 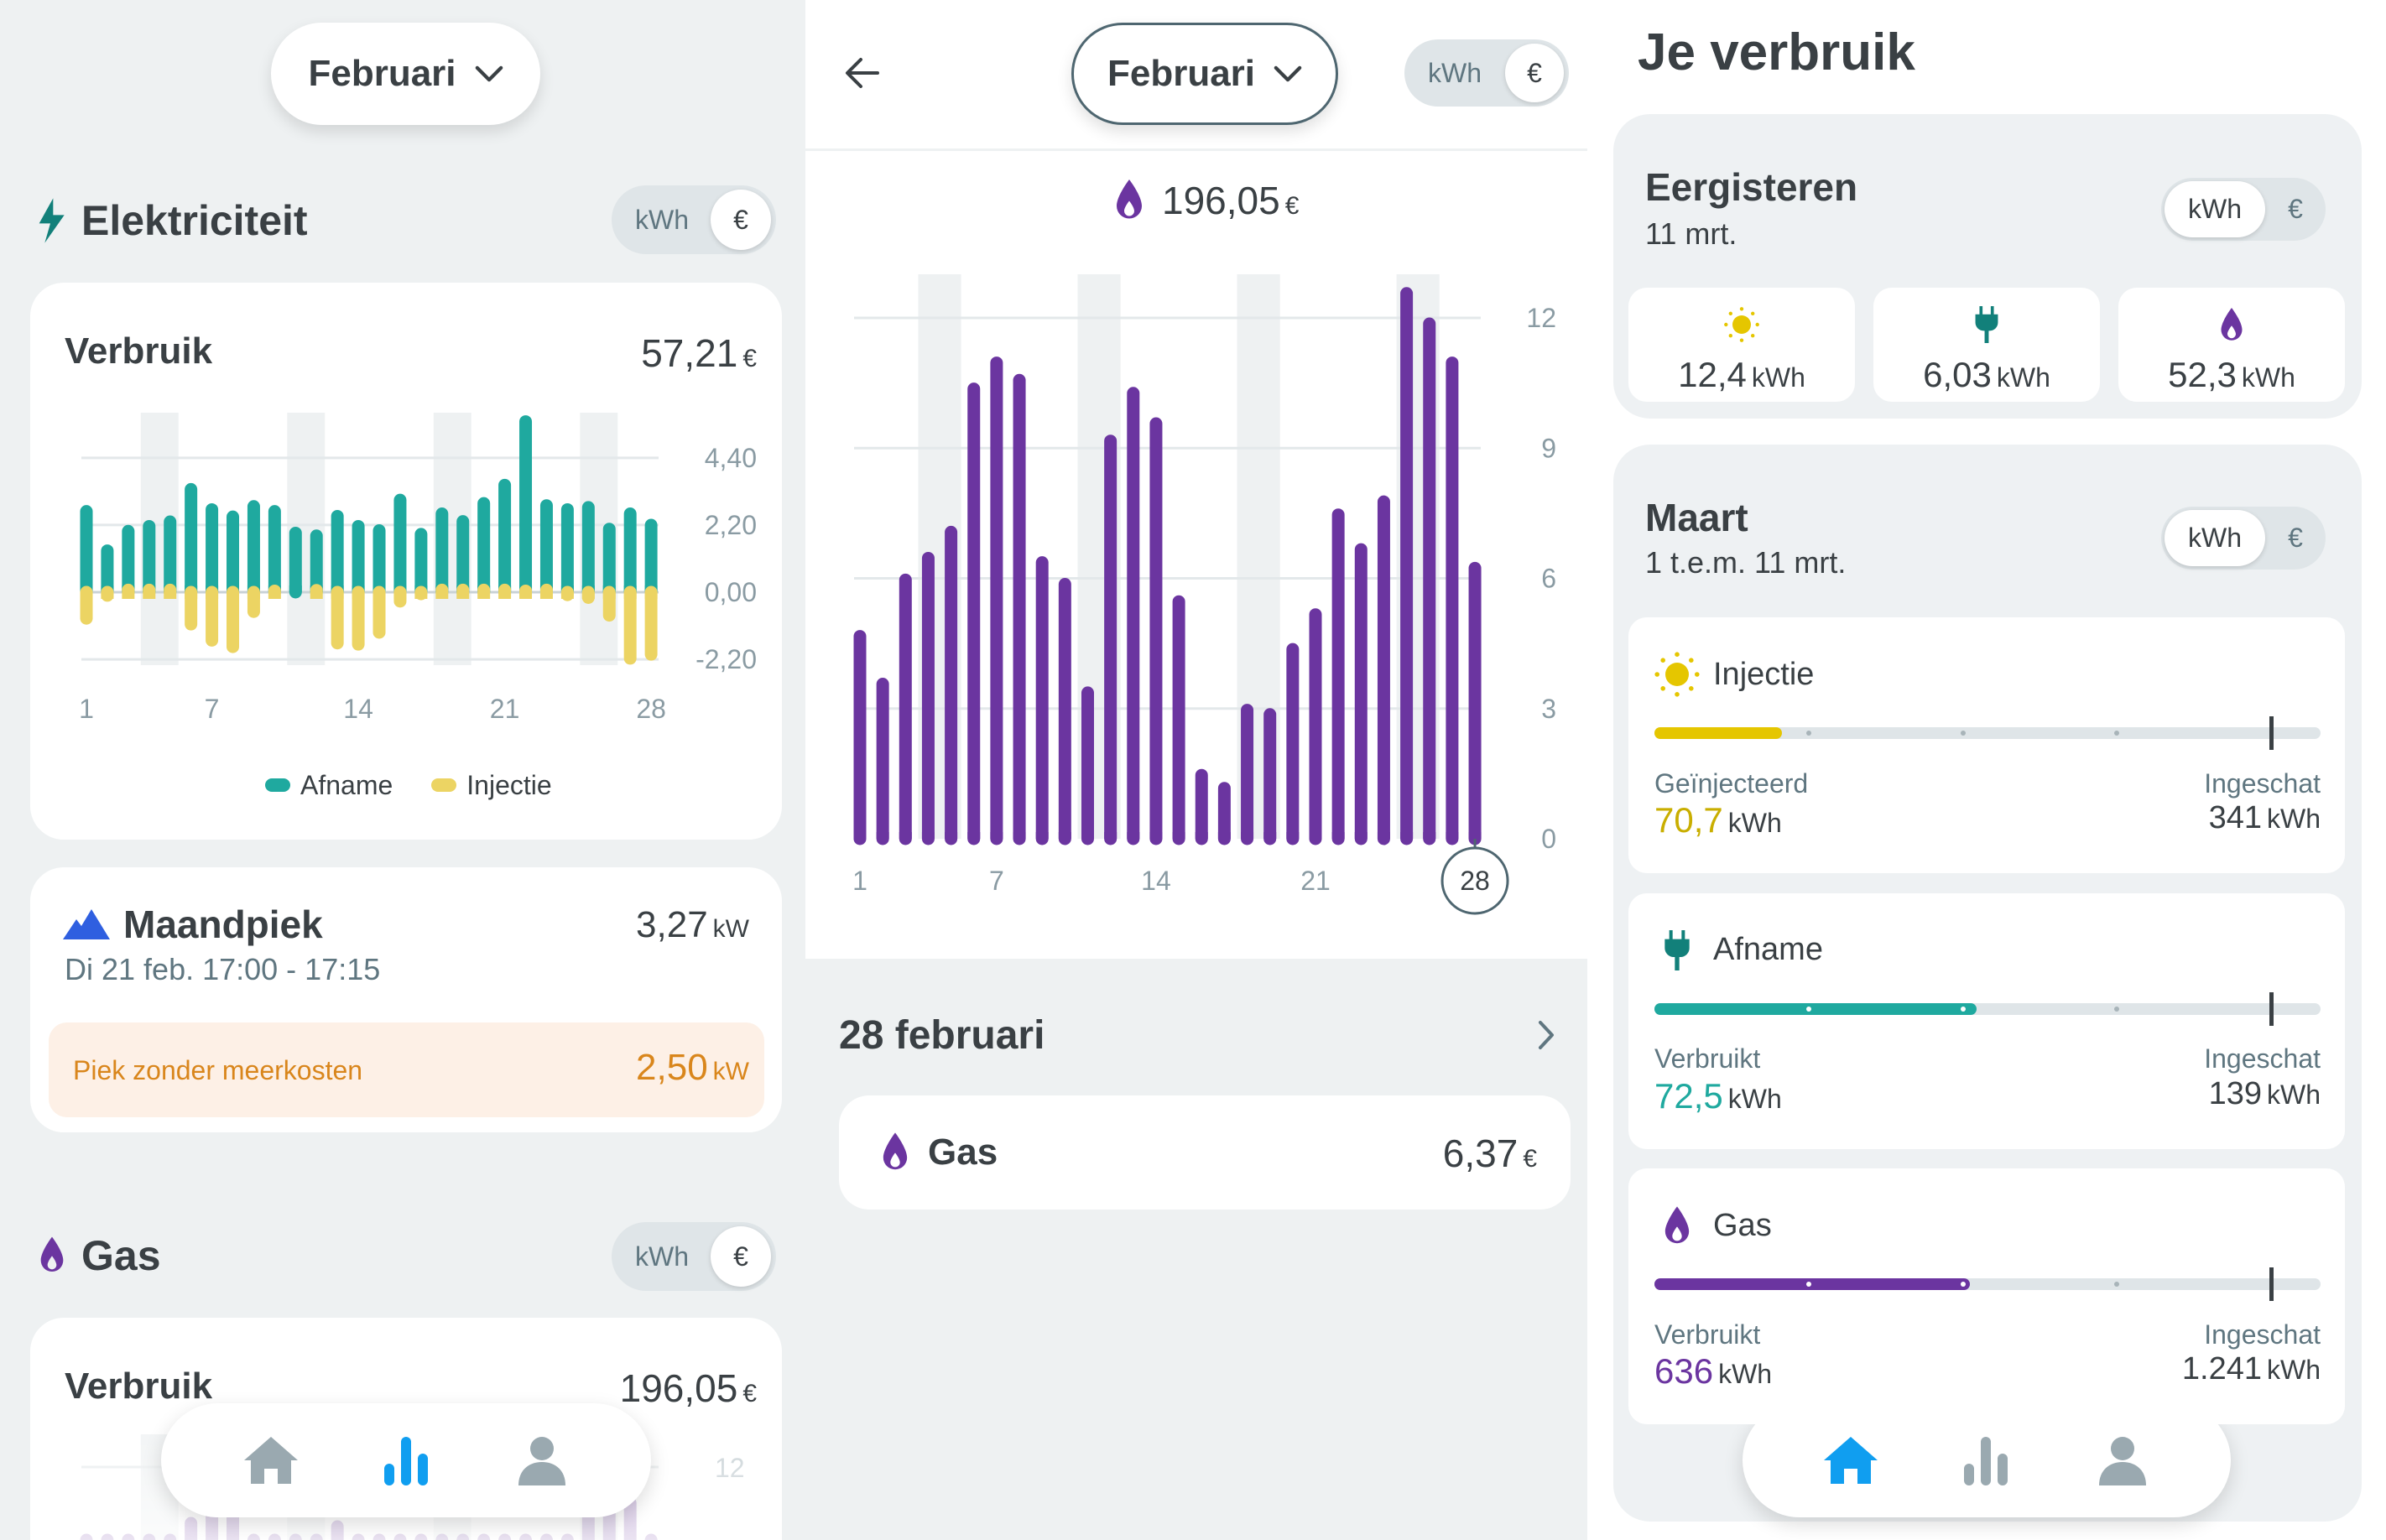 I want to click on month-item-gas: Gas Verbruikt Ingeschat 636 kWh 1.241 kWh, so click(x=1986, y=1296).